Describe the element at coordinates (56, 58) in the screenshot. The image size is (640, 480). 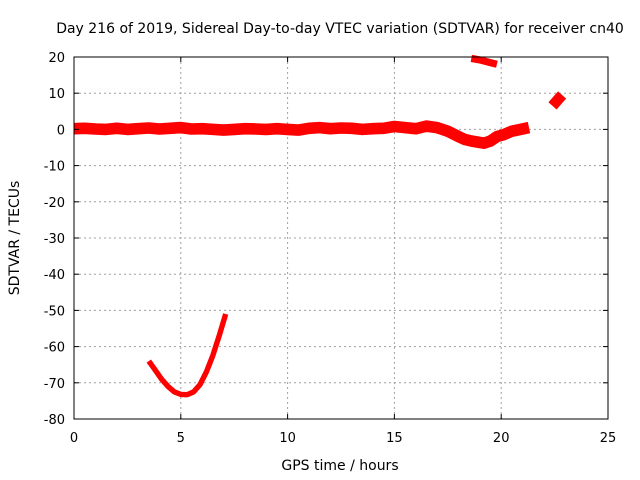
I see `y-tick-label: 20` at that location.